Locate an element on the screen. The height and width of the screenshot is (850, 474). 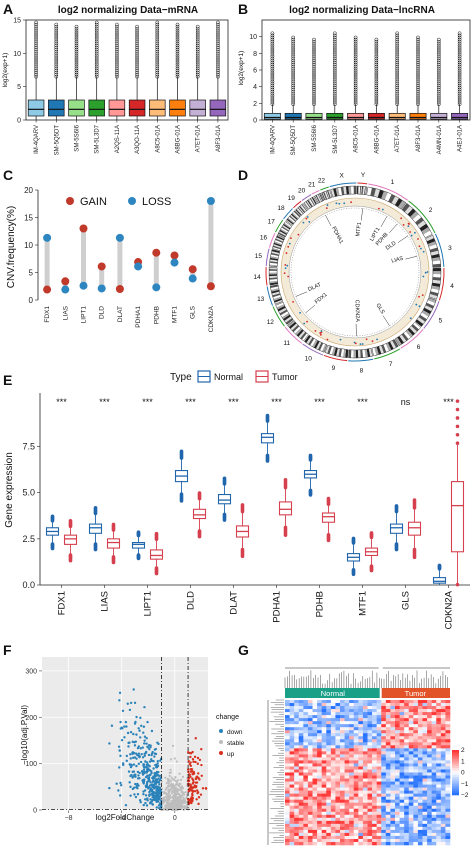
x-tick-label: A8F3-01A is located at coordinates (419, 138).